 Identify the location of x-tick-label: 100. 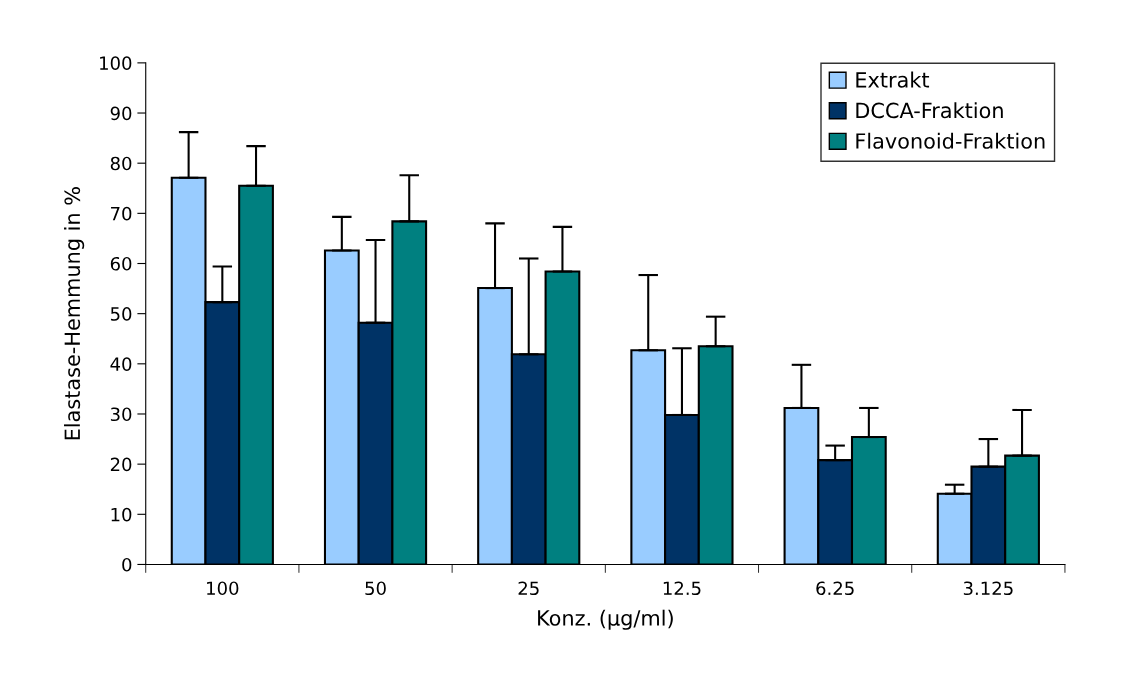
(223, 588).